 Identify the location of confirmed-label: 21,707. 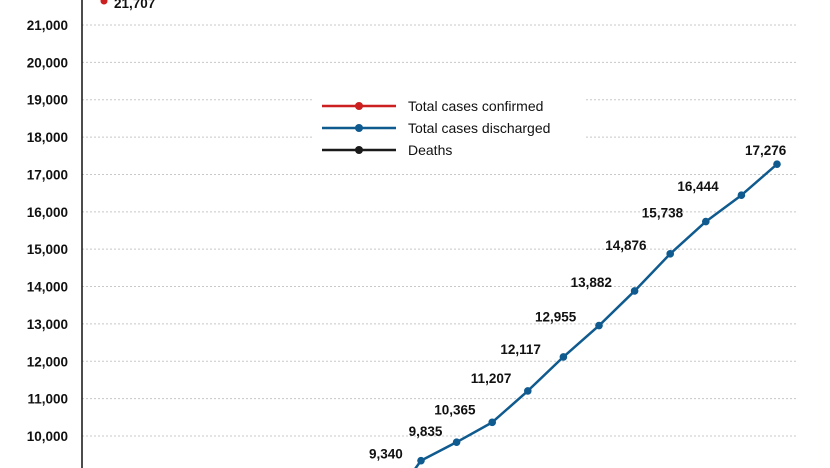
(134, 5).